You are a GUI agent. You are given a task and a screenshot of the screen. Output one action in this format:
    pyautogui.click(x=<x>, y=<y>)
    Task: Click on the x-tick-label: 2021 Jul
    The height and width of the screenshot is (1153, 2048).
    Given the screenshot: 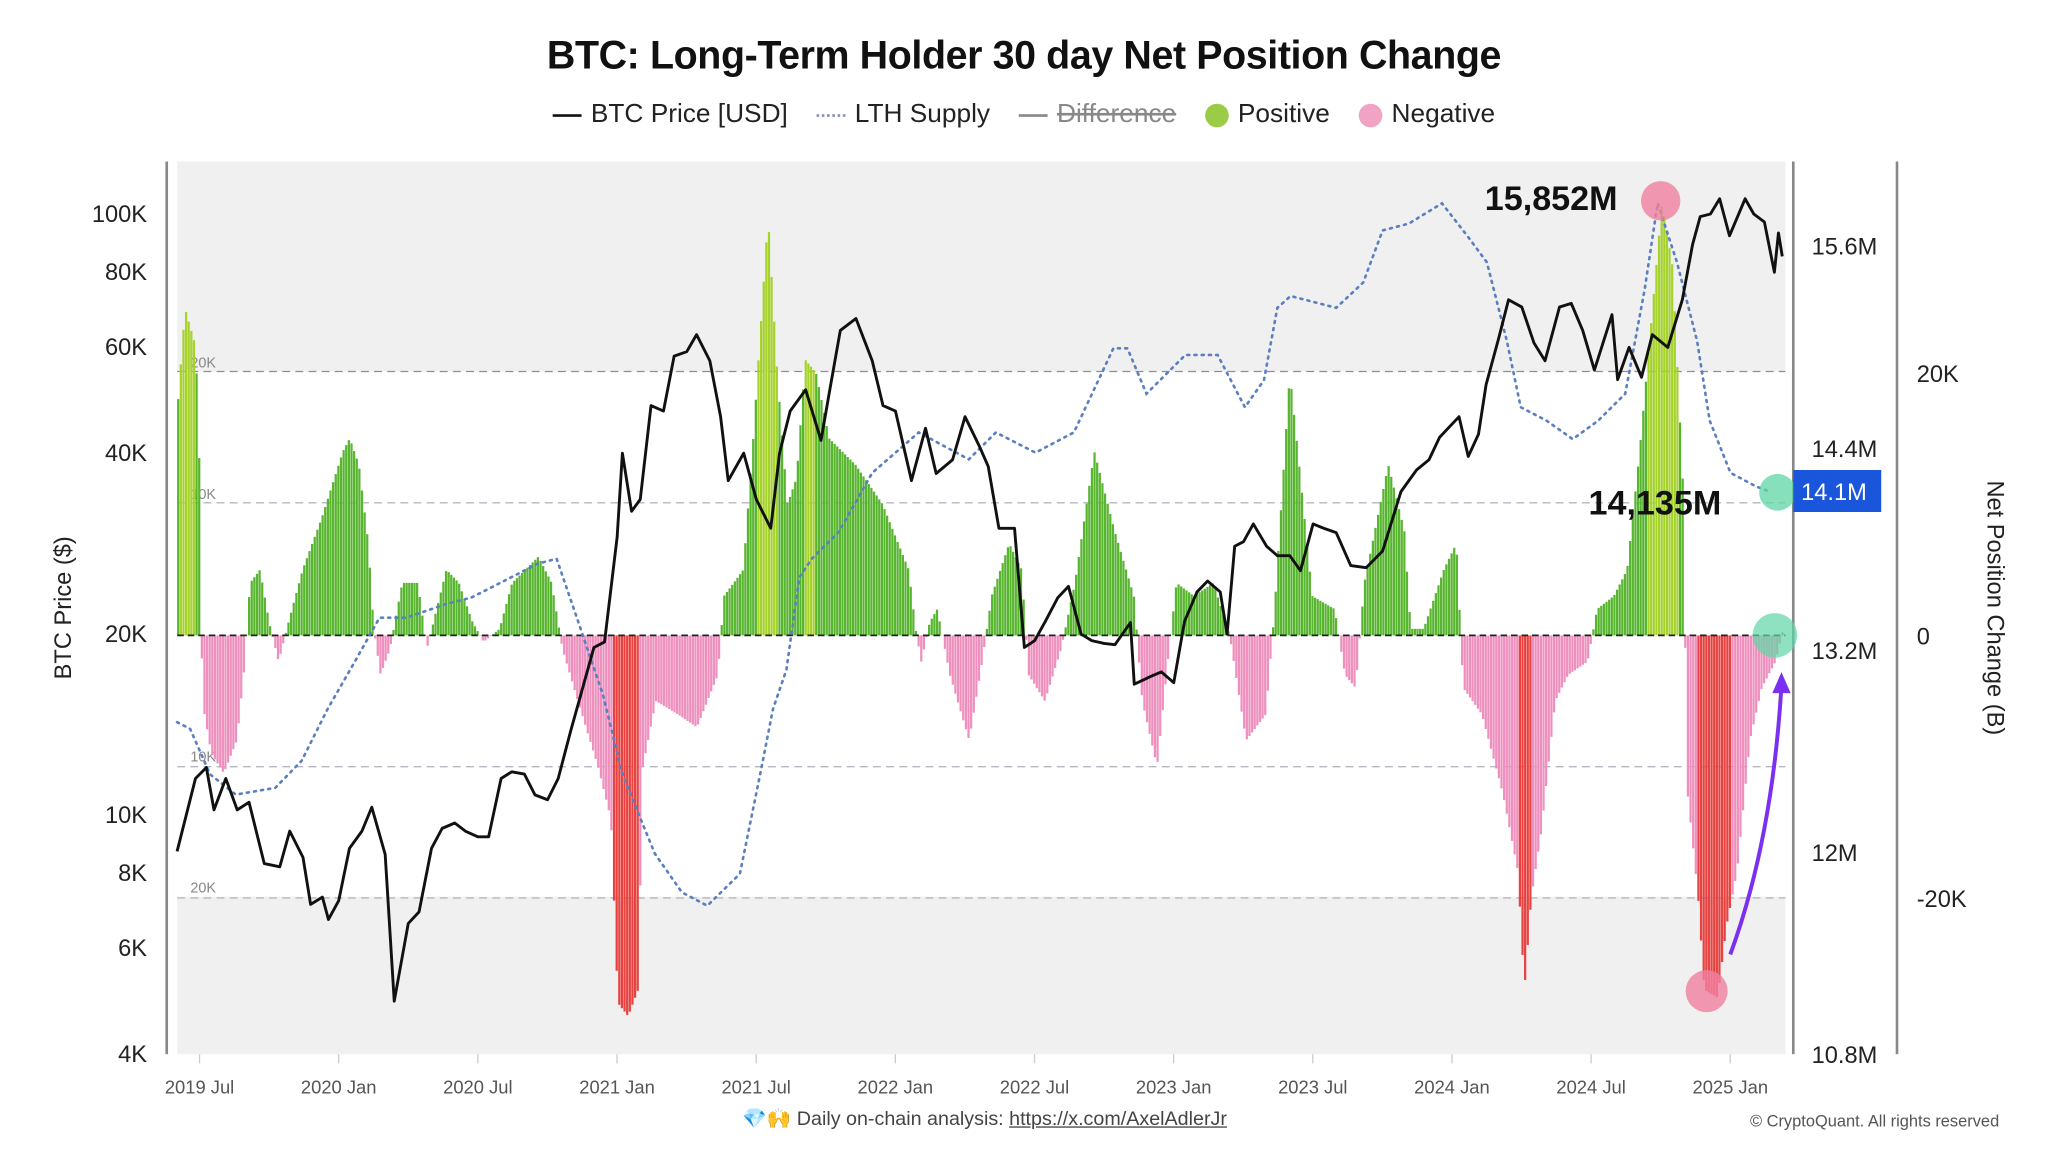 What is the action you would take?
    pyautogui.click(x=755, y=1087)
    